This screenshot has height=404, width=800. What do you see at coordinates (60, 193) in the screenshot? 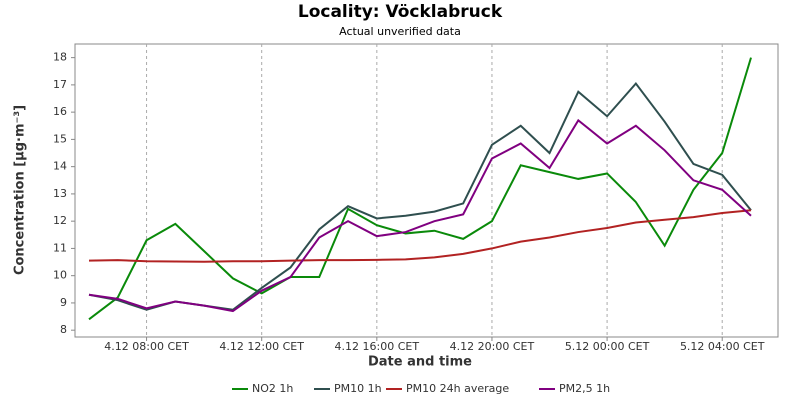
I see `y-tick-label: 13` at bounding box center [60, 193].